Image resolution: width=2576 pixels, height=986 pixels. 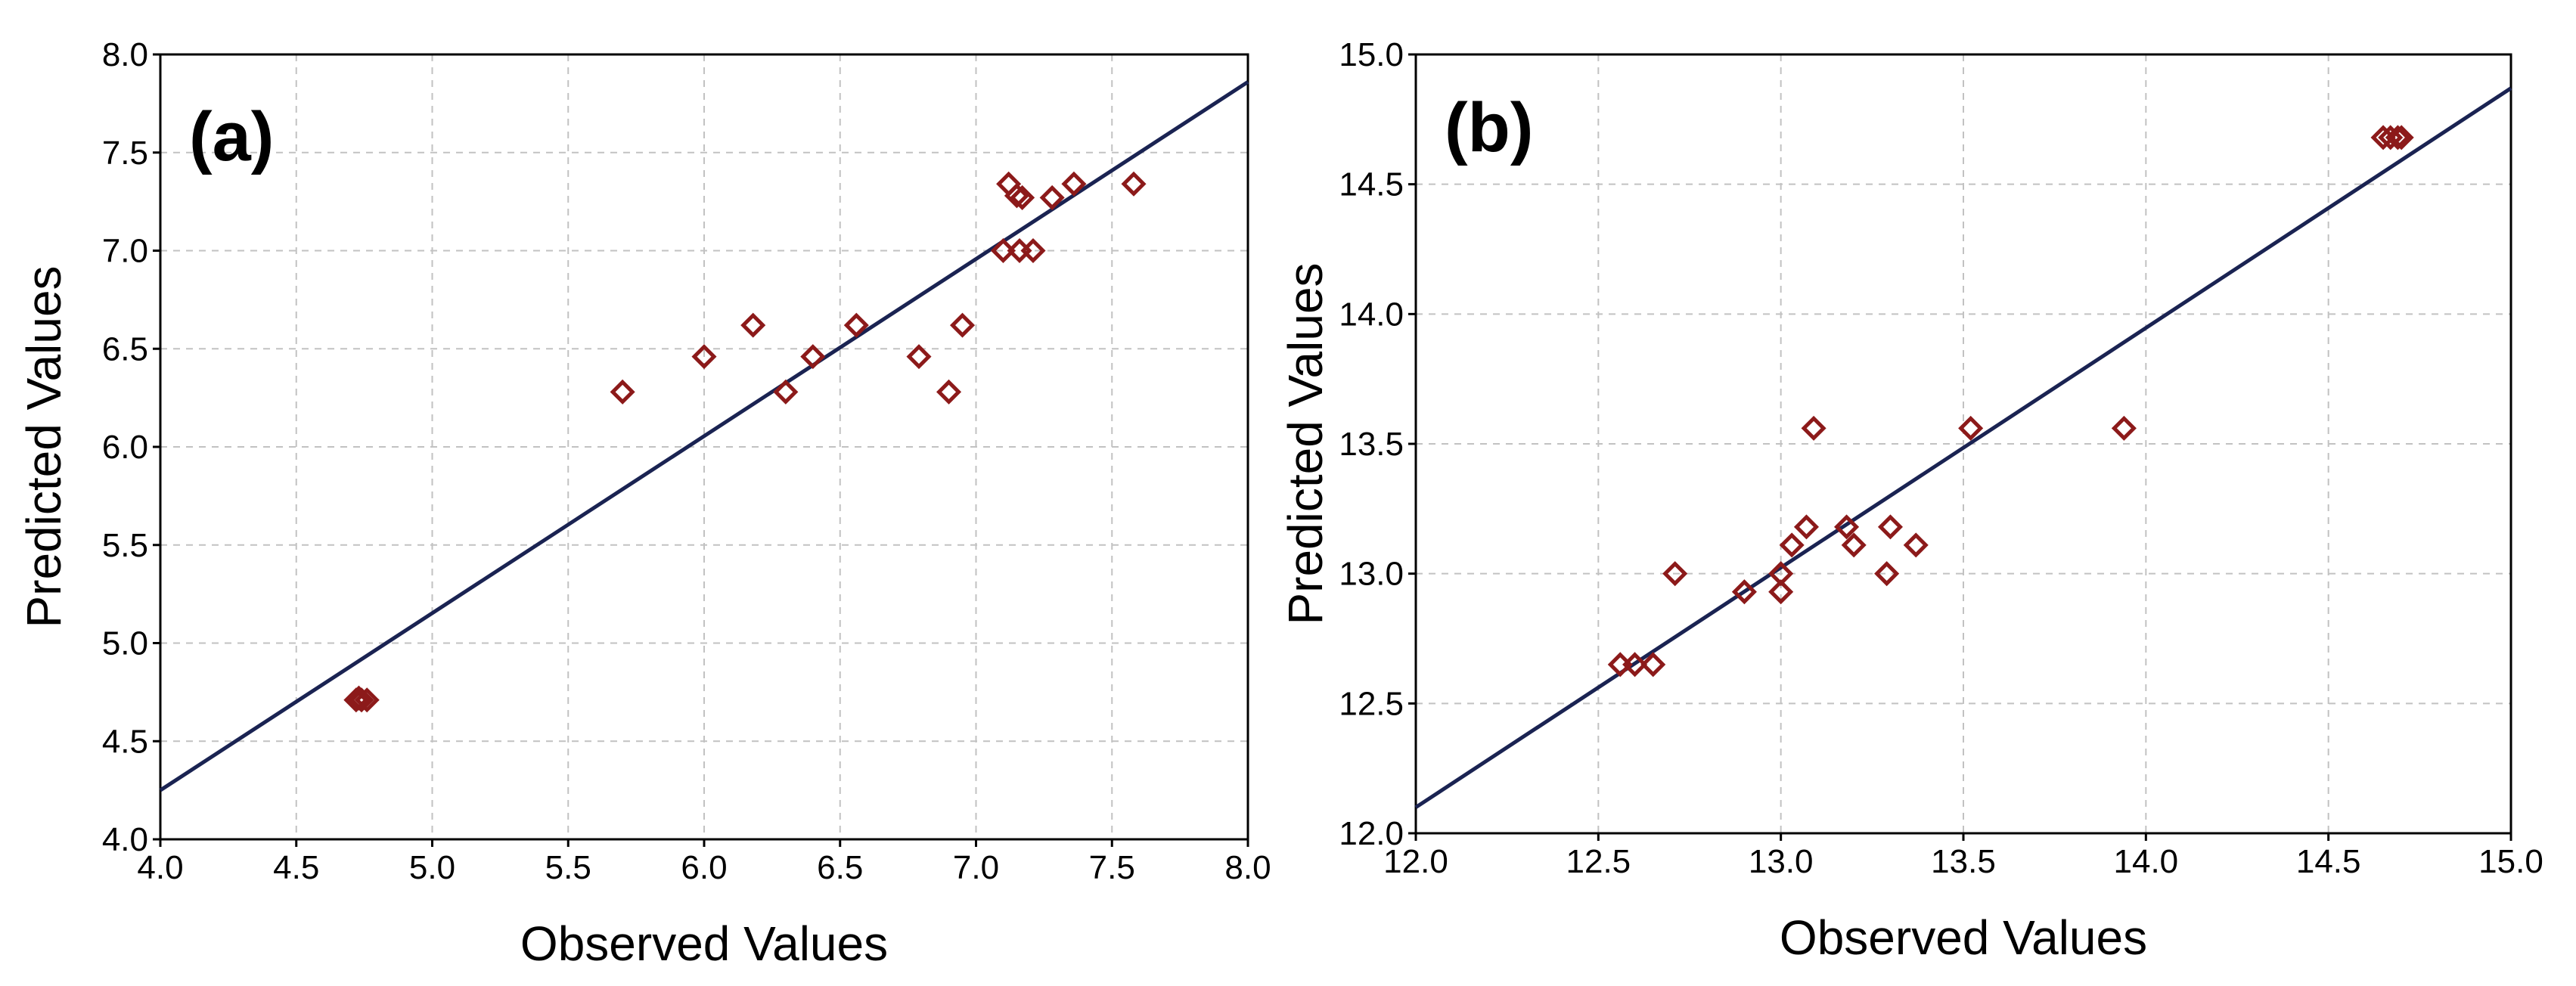 What do you see at coordinates (125, 54) in the screenshot?
I see `y-tick-label: 8.0` at bounding box center [125, 54].